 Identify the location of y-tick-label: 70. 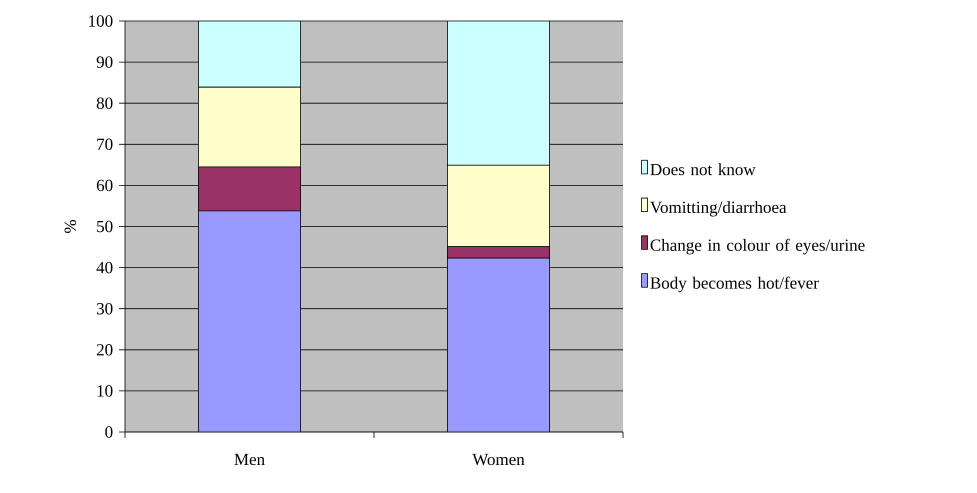
(104, 144).